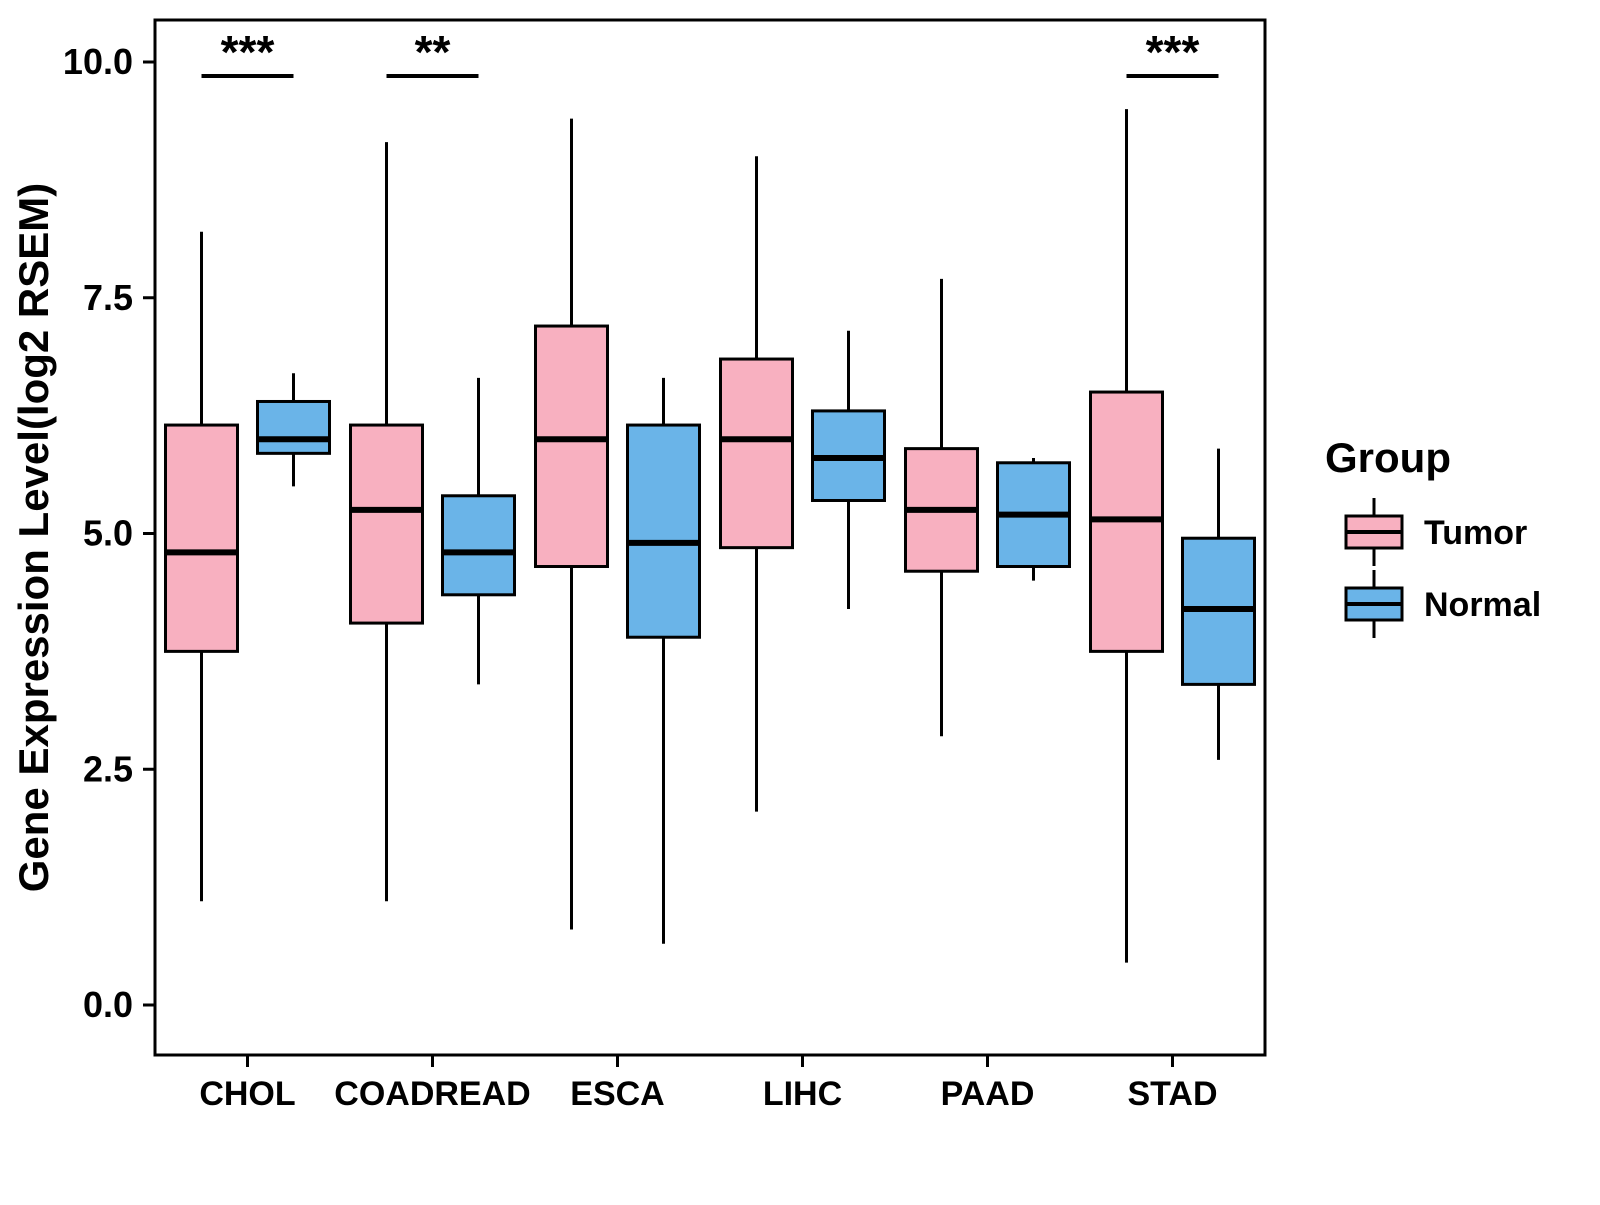 This screenshot has height=1205, width=1600. Describe the element at coordinates (33, 538) in the screenshot. I see `y-axis-title: Gene Expression Level(log2 RSEM)` at that location.